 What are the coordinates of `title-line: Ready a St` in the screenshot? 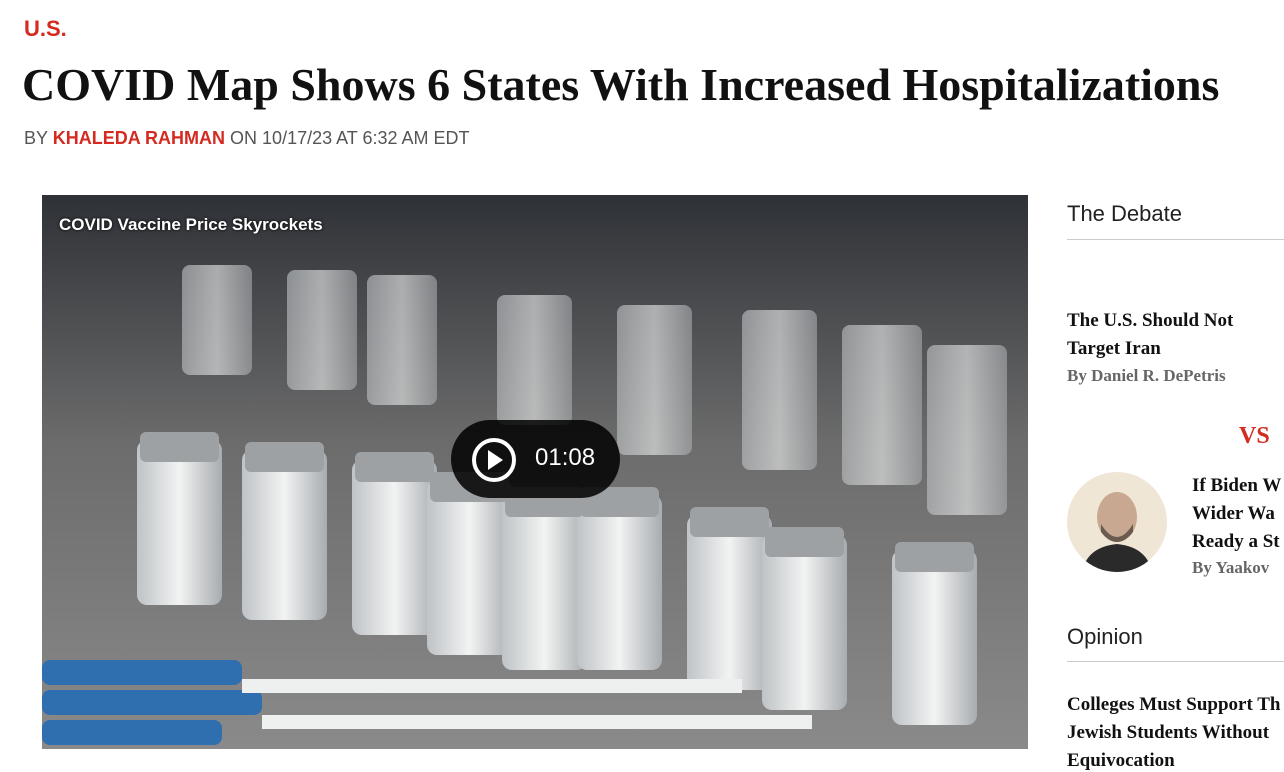 It's located at (1236, 541).